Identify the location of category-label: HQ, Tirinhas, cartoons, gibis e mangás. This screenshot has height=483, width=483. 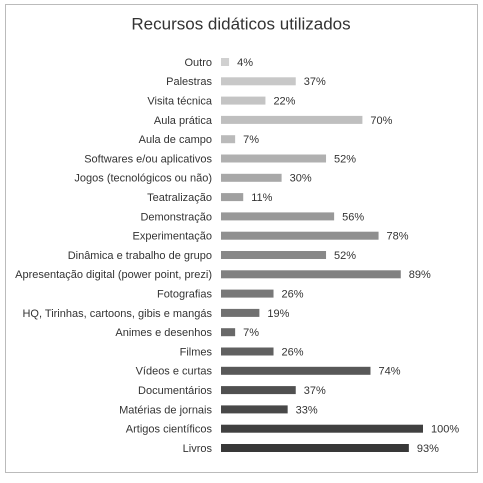
(117, 314).